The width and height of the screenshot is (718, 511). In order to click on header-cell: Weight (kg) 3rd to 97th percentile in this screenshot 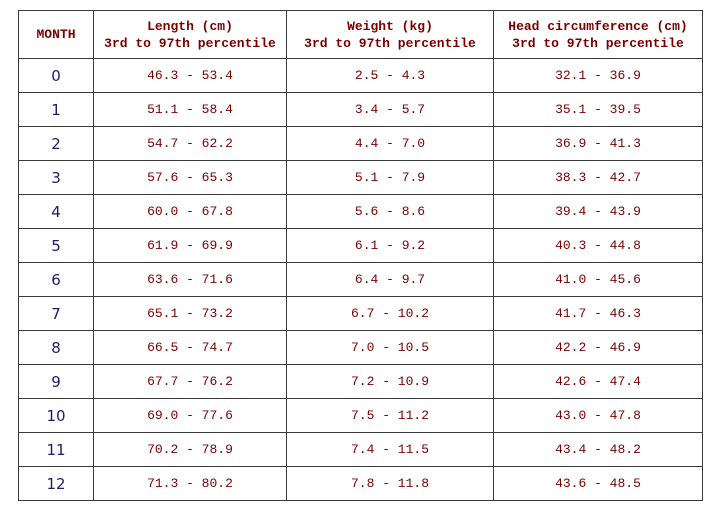, I will do `click(390, 34)`.